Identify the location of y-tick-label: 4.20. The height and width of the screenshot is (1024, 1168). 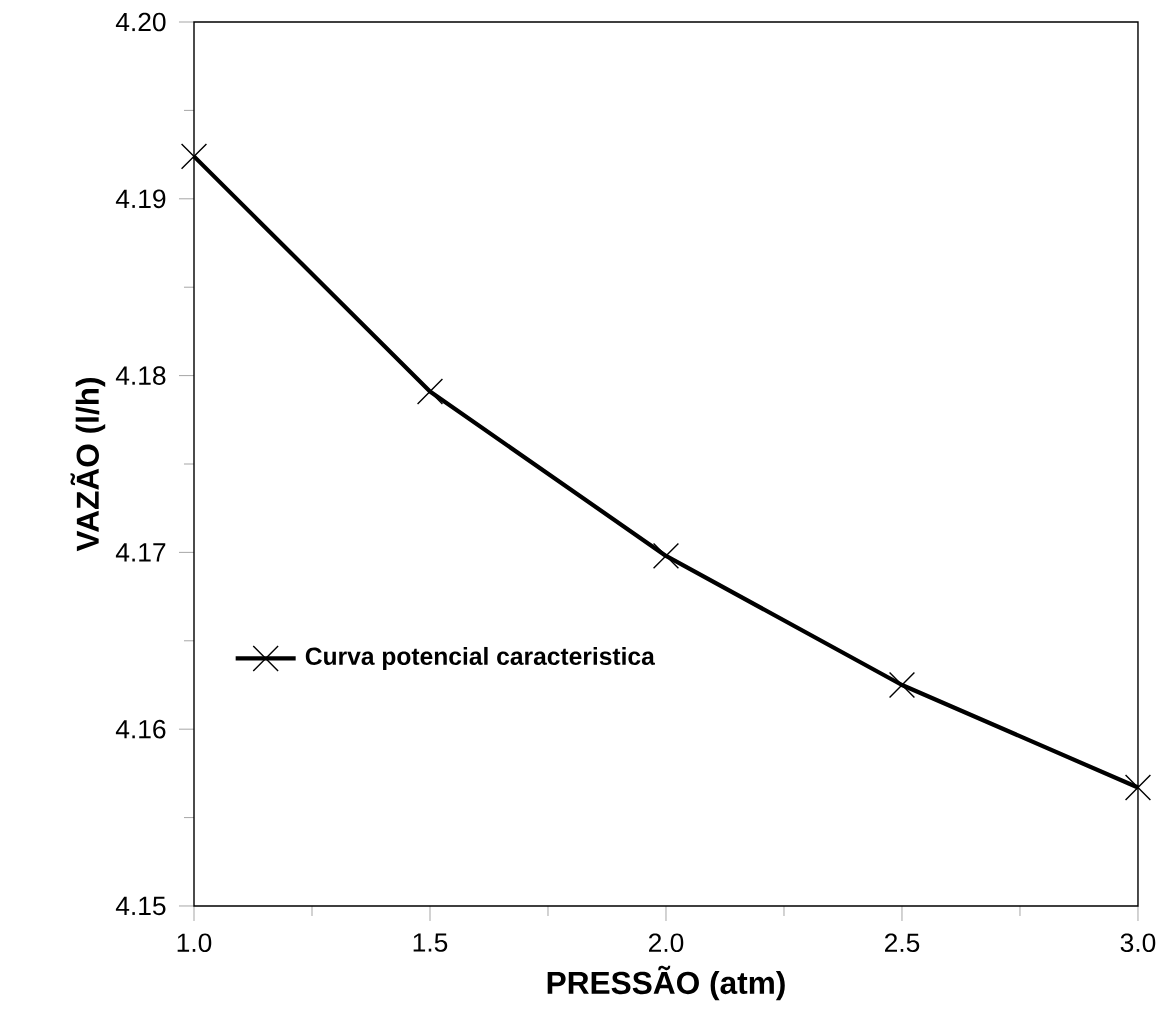
(140, 22).